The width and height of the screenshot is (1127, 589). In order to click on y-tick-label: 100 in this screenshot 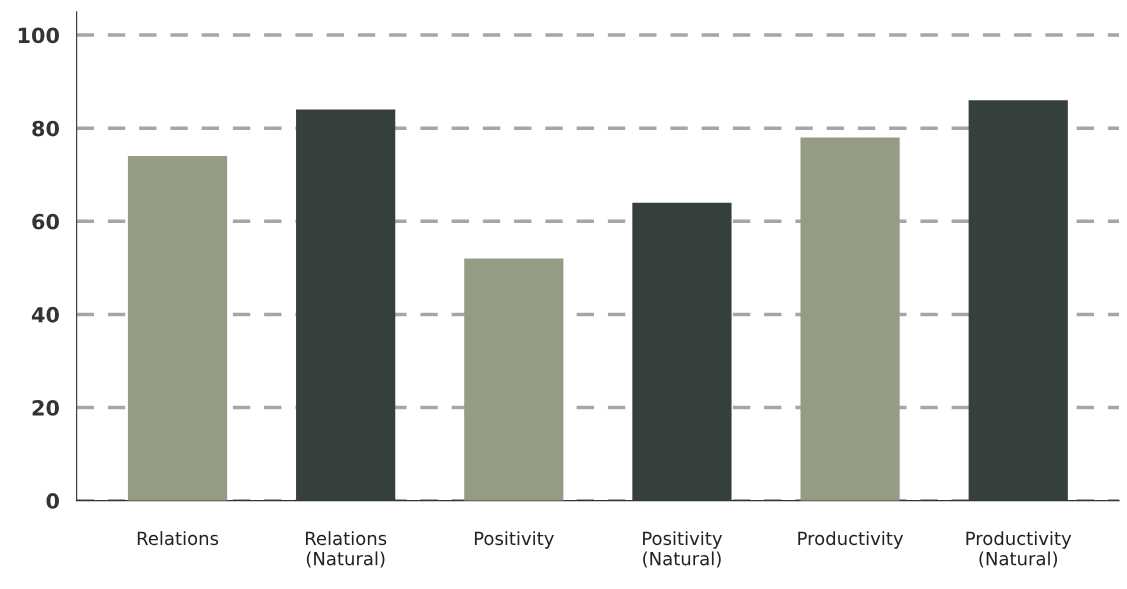, I will do `click(38, 35)`.